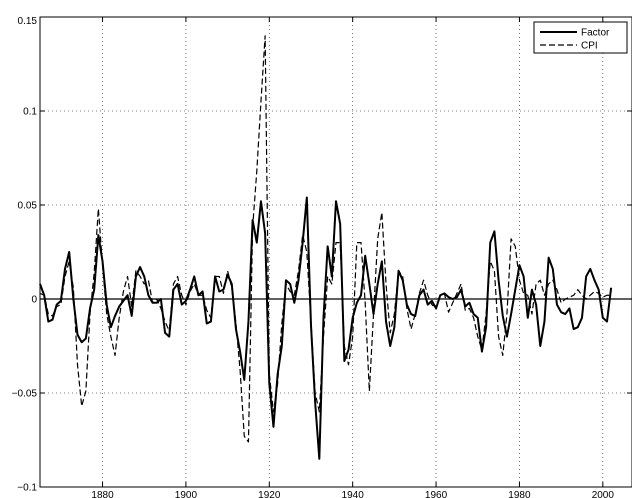 This screenshot has height=498, width=632. I want to click on y-tick-label: 0.05, so click(28, 206).